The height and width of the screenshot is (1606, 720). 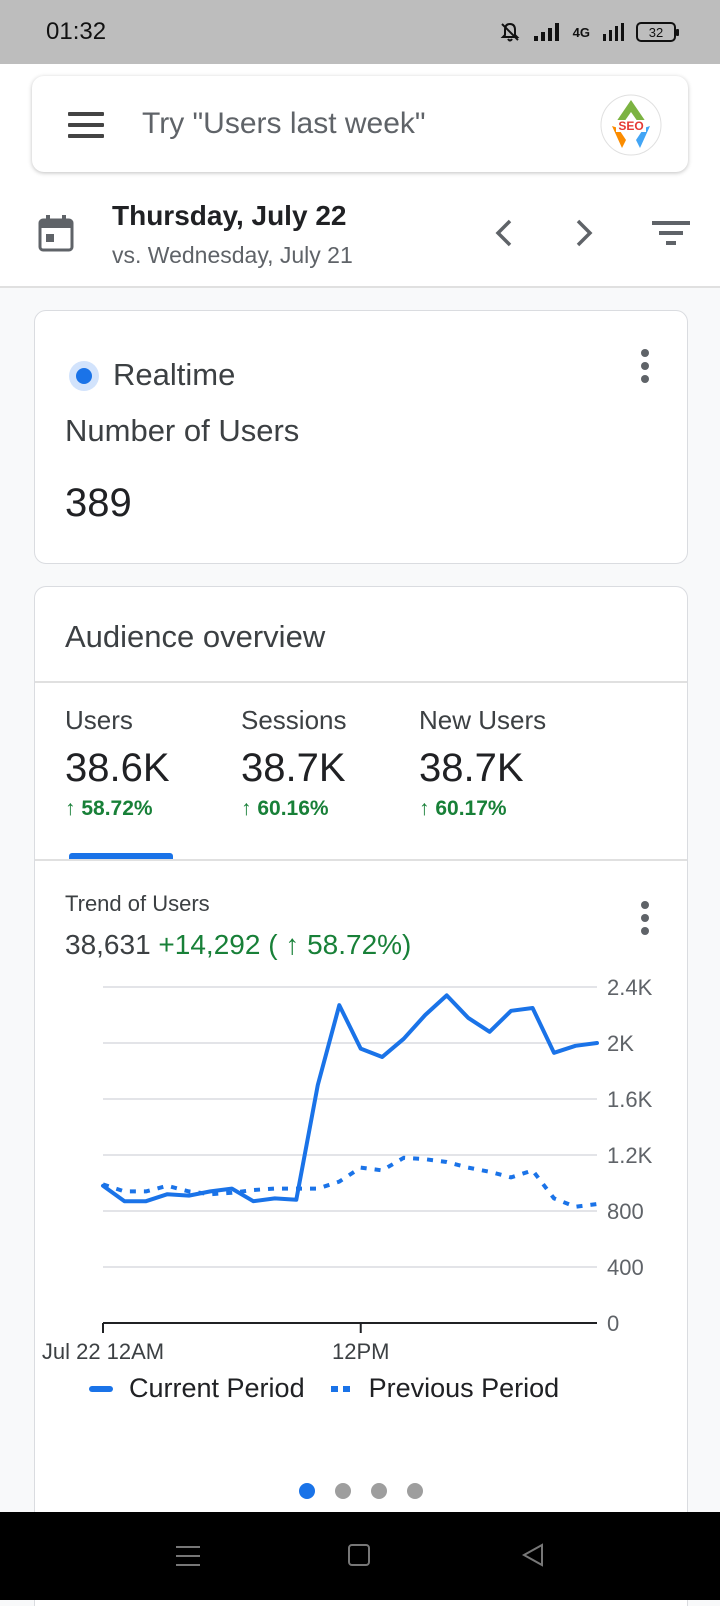 What do you see at coordinates (174, 374) in the screenshot?
I see `realtime-label: Realtime` at bounding box center [174, 374].